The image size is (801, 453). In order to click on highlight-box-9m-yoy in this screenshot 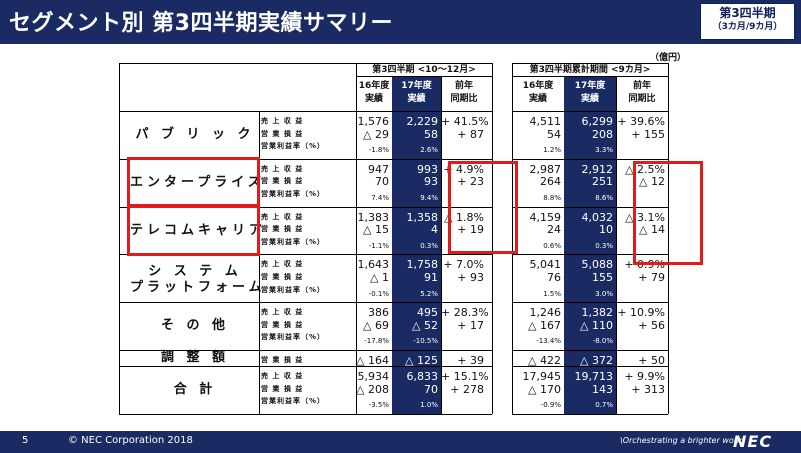, I will do `click(668, 213)`.